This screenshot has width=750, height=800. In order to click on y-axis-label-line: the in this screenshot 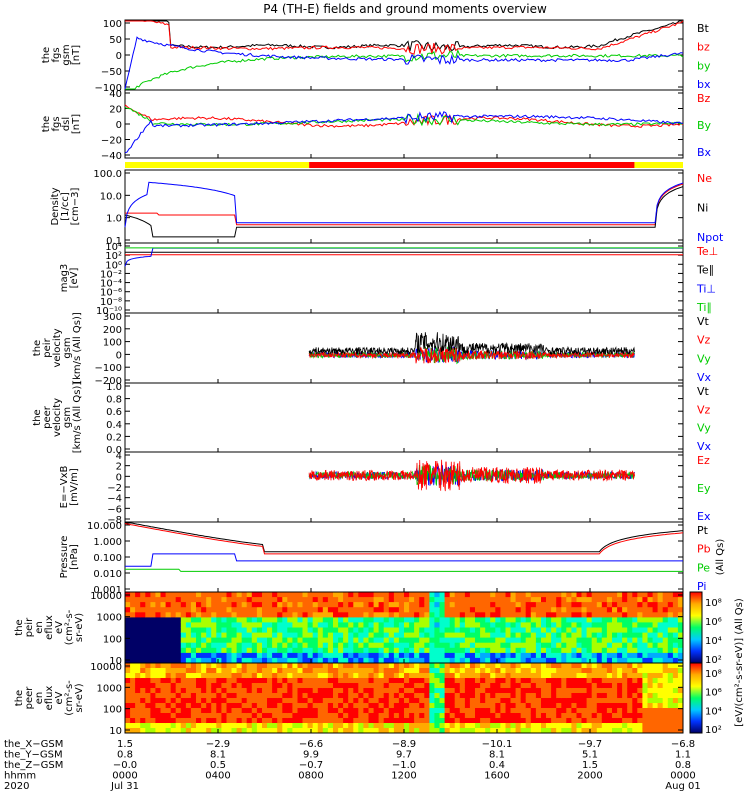, I will do `click(46, 55)`.